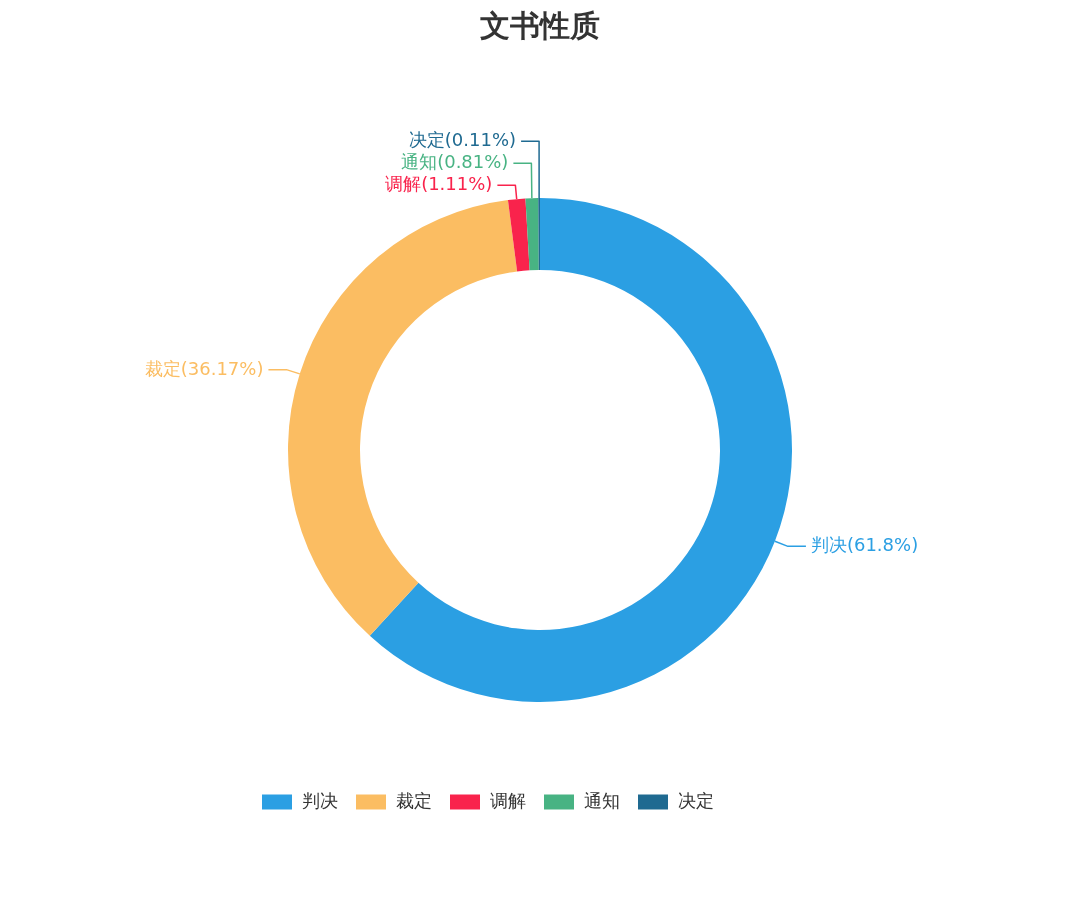  Describe the element at coordinates (455, 162) in the screenshot. I see `data-label: 通知(0.81%)` at that location.